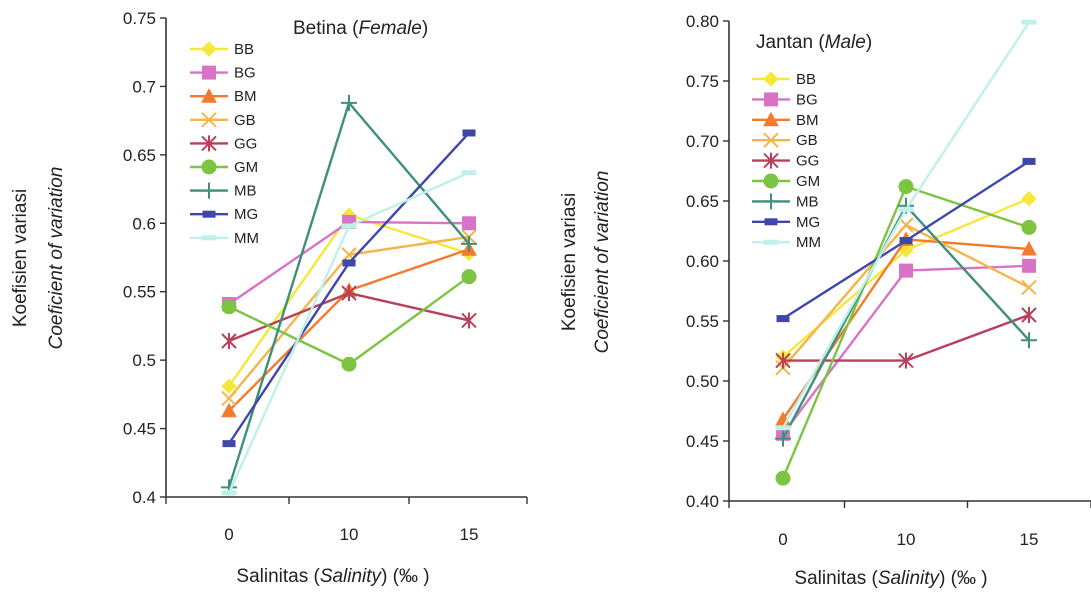 This screenshot has width=1091, height=596. I want to click on x-axis-title: Salinitas (Salinity) (‰ ), so click(890, 578).